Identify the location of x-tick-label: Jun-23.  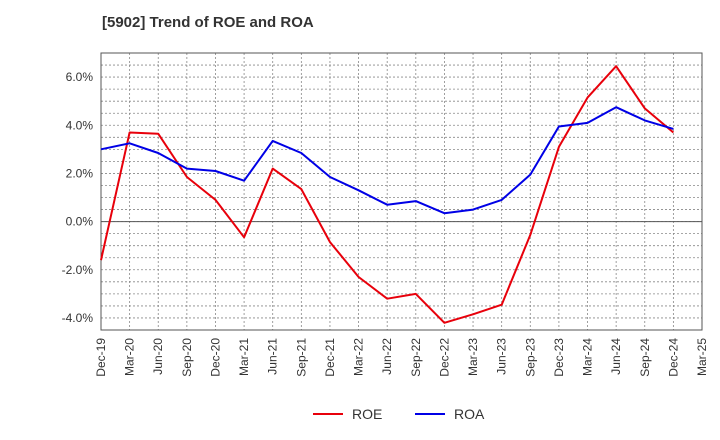
(502, 356).